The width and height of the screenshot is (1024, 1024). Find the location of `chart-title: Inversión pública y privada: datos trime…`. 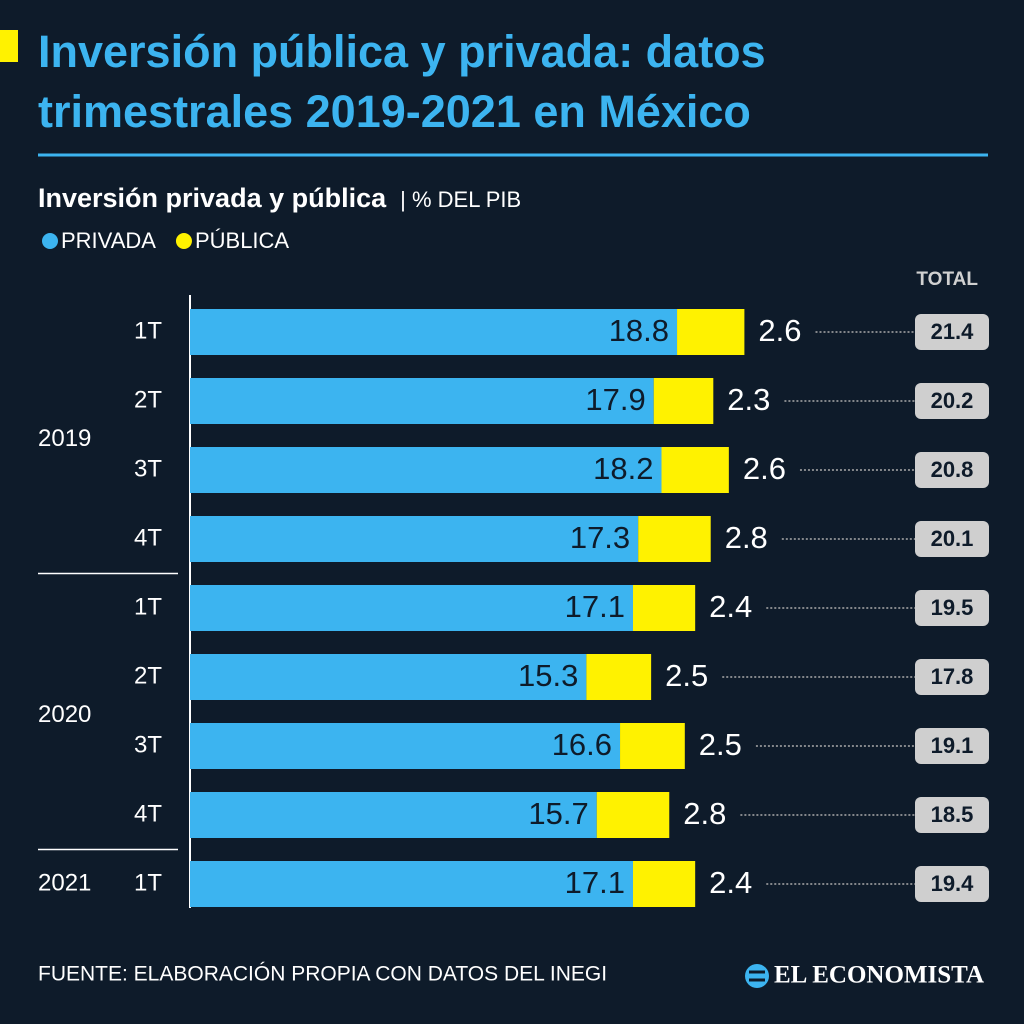

chart-title: Inversión pública y privada: datos trime… is located at coordinates (402, 81).